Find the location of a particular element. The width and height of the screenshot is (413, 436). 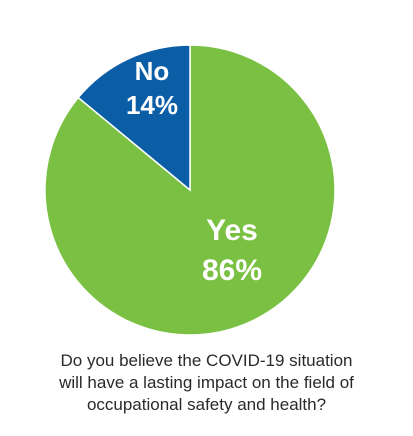

pie-slice-no is located at coordinates (134, 118).